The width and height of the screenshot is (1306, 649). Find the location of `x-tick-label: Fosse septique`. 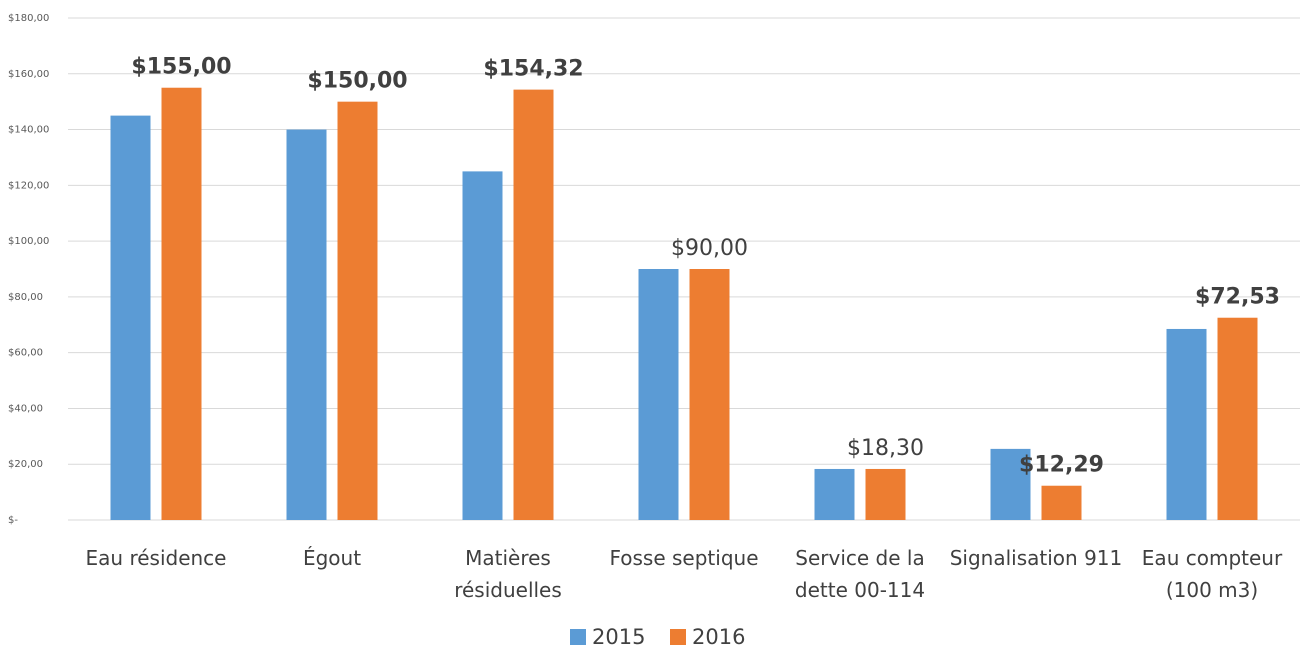

x-tick-label: Fosse septique is located at coordinates (684, 558).